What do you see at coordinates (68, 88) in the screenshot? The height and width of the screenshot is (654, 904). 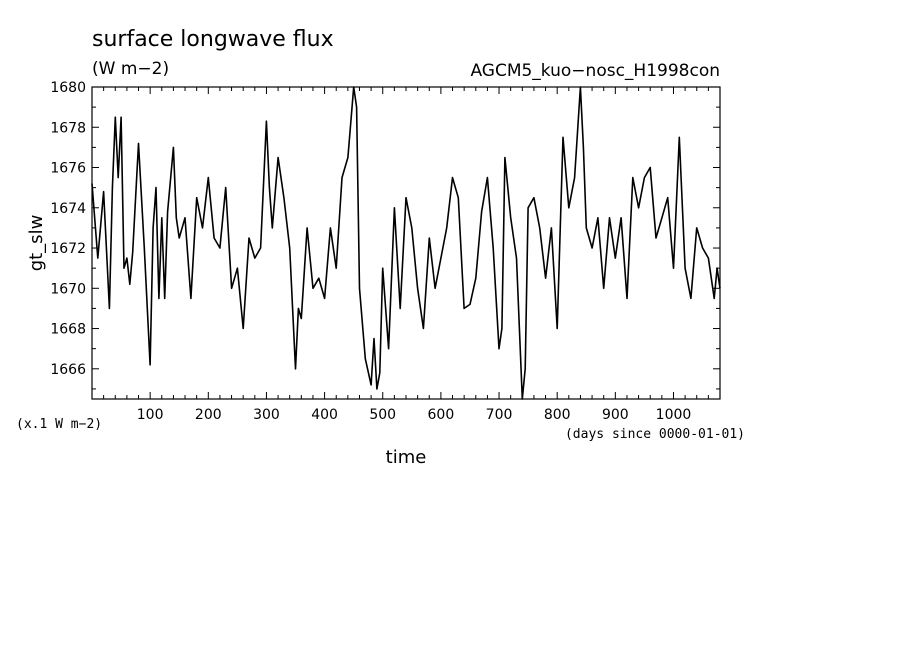 I see `y-tick-label: 1680` at bounding box center [68, 88].